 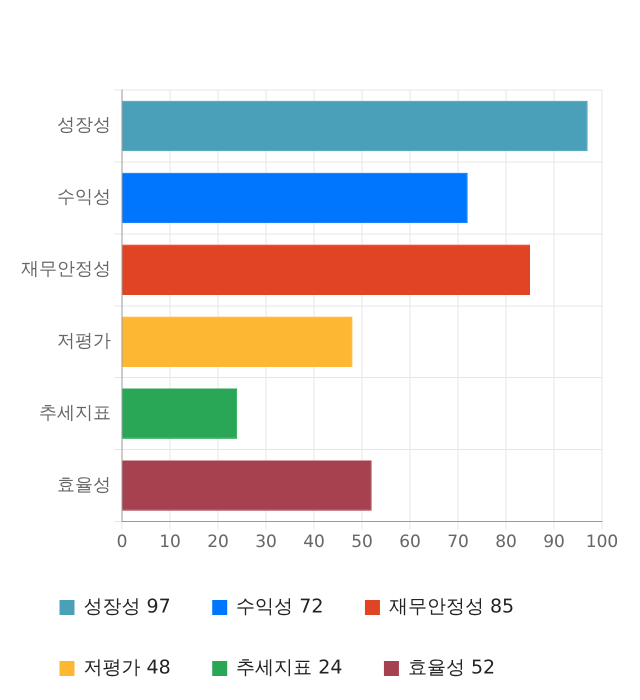 I want to click on x-tick-label: 40, so click(x=314, y=542).